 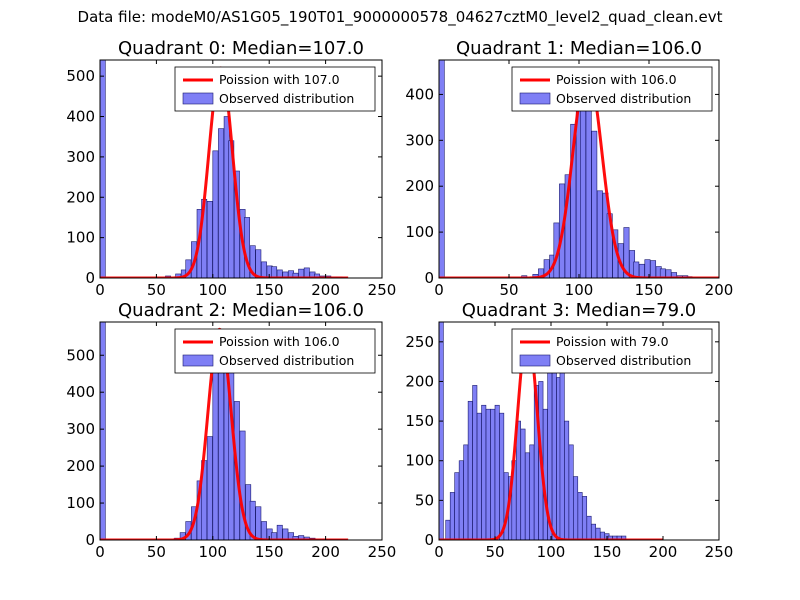 I want to click on legend-curve-label: Poission with 79.0, so click(x=612, y=341).